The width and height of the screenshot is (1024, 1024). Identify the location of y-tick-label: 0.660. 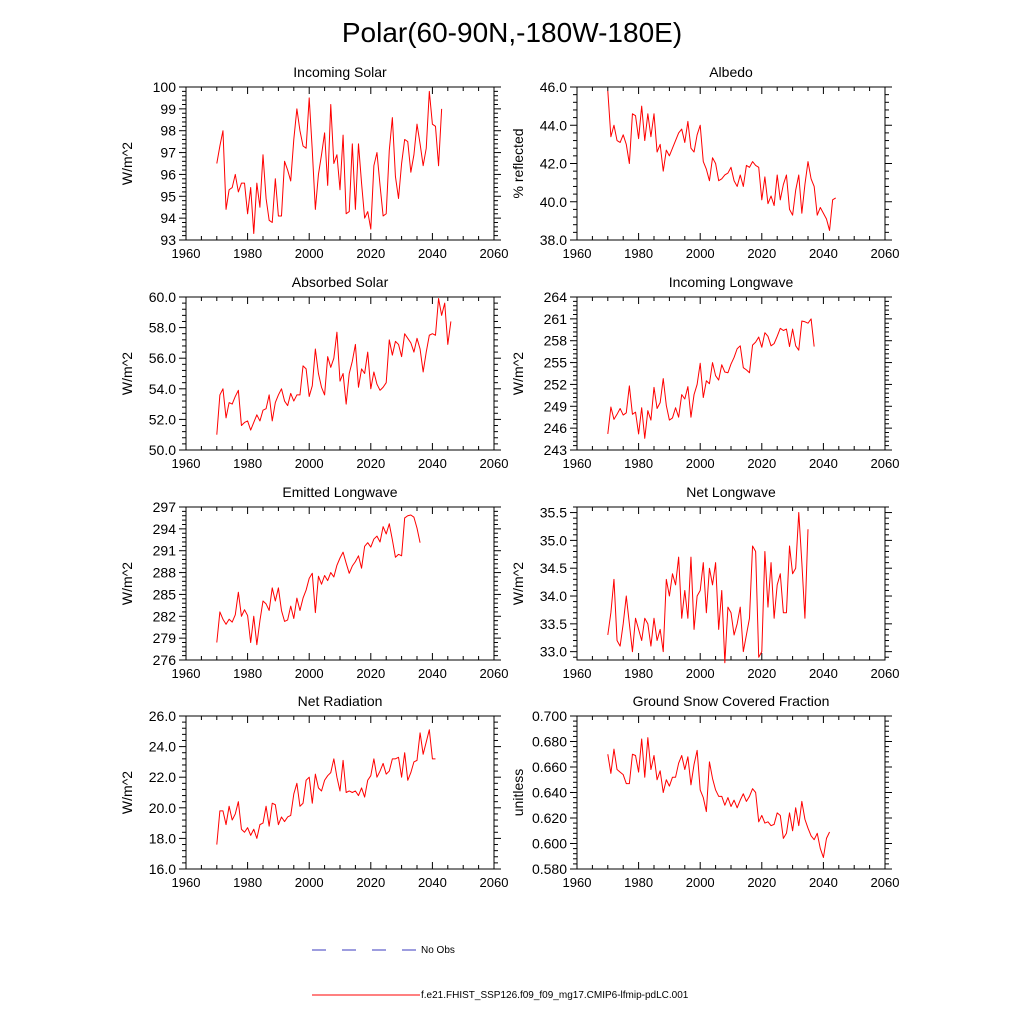
(549, 767).